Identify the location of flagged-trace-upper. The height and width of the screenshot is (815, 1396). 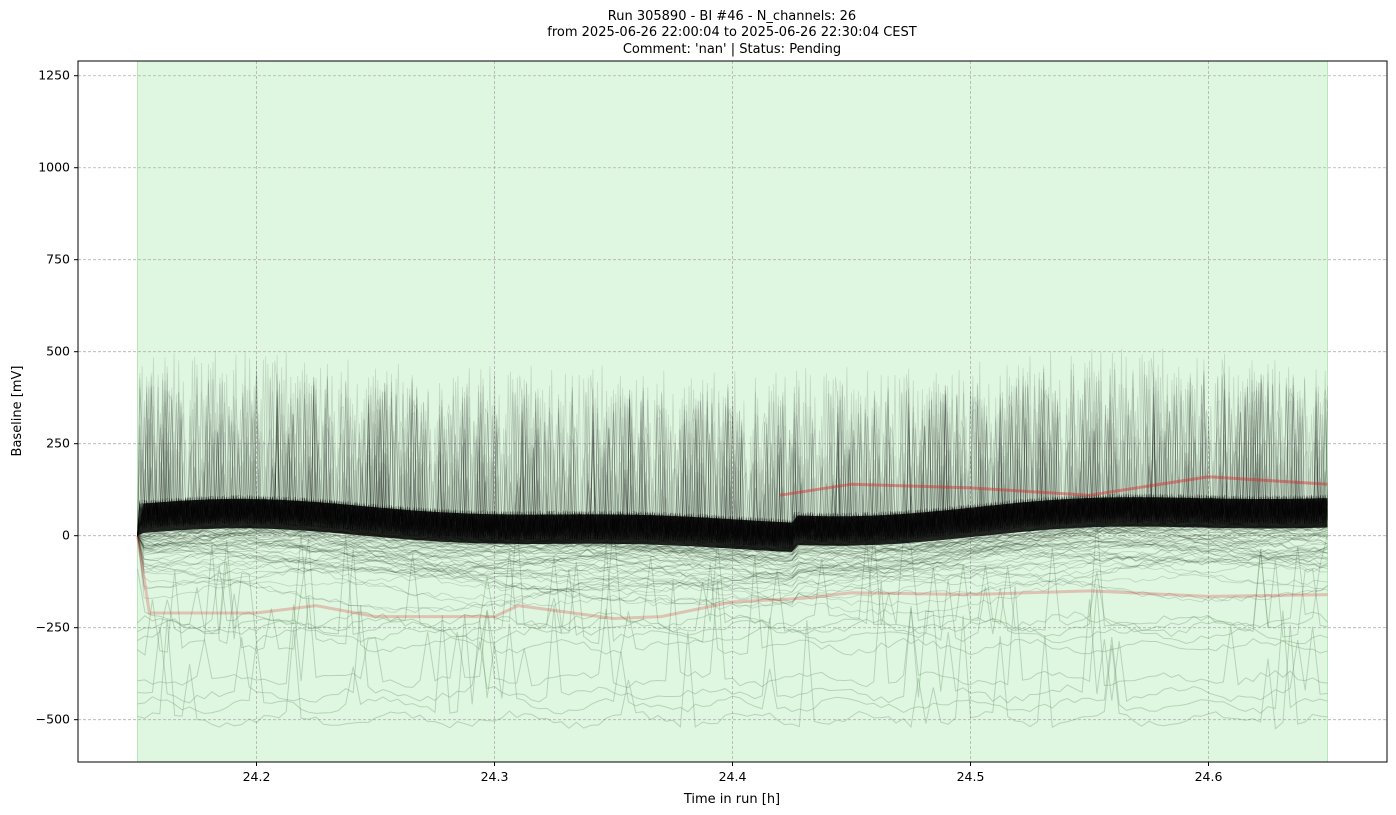
(1053, 486).